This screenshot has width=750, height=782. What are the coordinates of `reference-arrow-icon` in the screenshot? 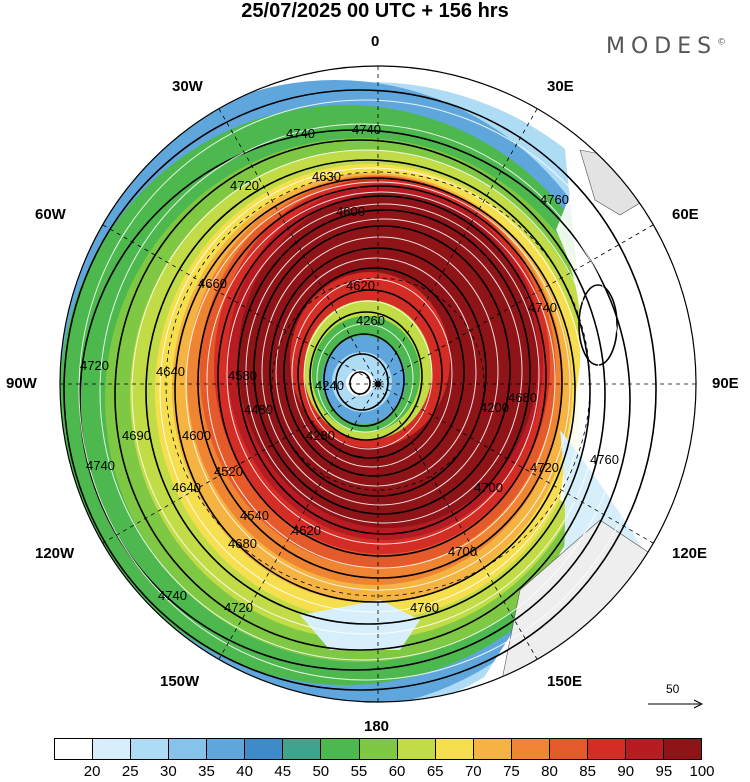 It's located at (676, 704).